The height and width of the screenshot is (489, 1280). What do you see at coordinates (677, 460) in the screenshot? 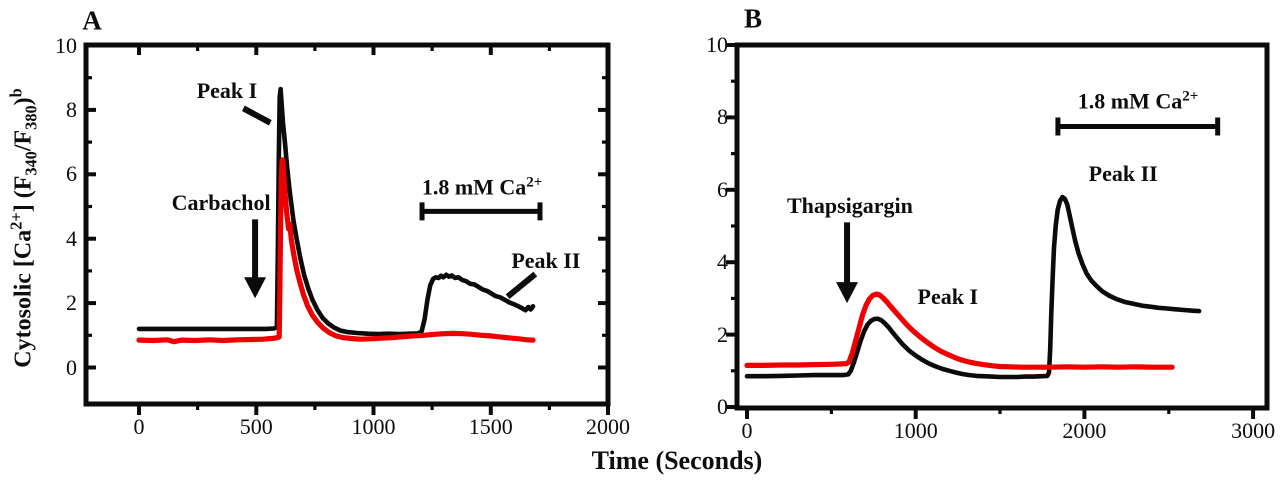
I see `x-axis-label: Time (Seconds)` at bounding box center [677, 460].